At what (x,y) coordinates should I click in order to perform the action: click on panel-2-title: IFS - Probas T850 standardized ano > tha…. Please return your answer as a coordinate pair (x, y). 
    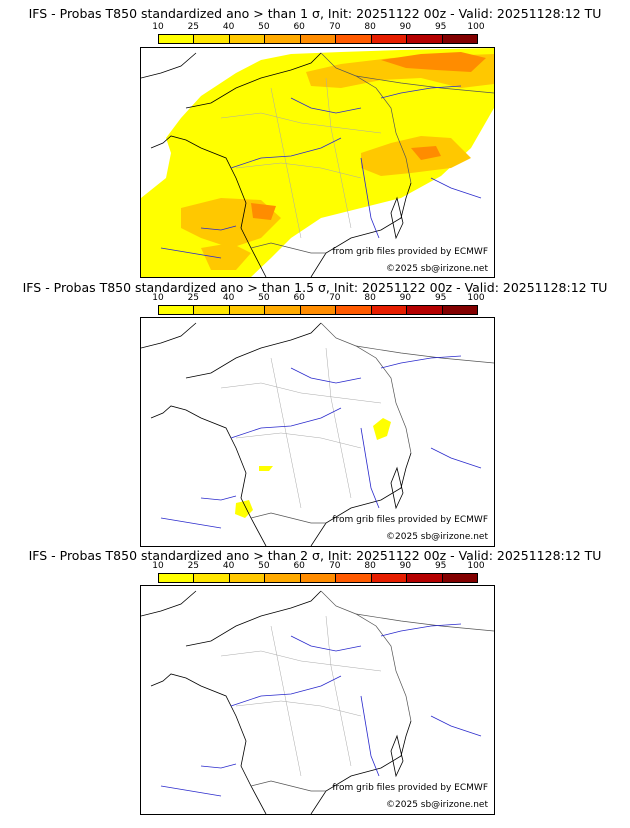
    Looking at the image, I should click on (315, 287).